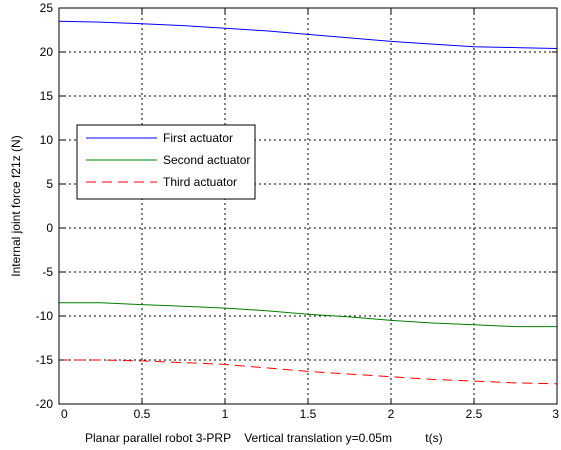 The height and width of the screenshot is (450, 561). Describe the element at coordinates (16, 205) in the screenshot. I see `y-axis-label: Internal joint force f21z (N)` at that location.